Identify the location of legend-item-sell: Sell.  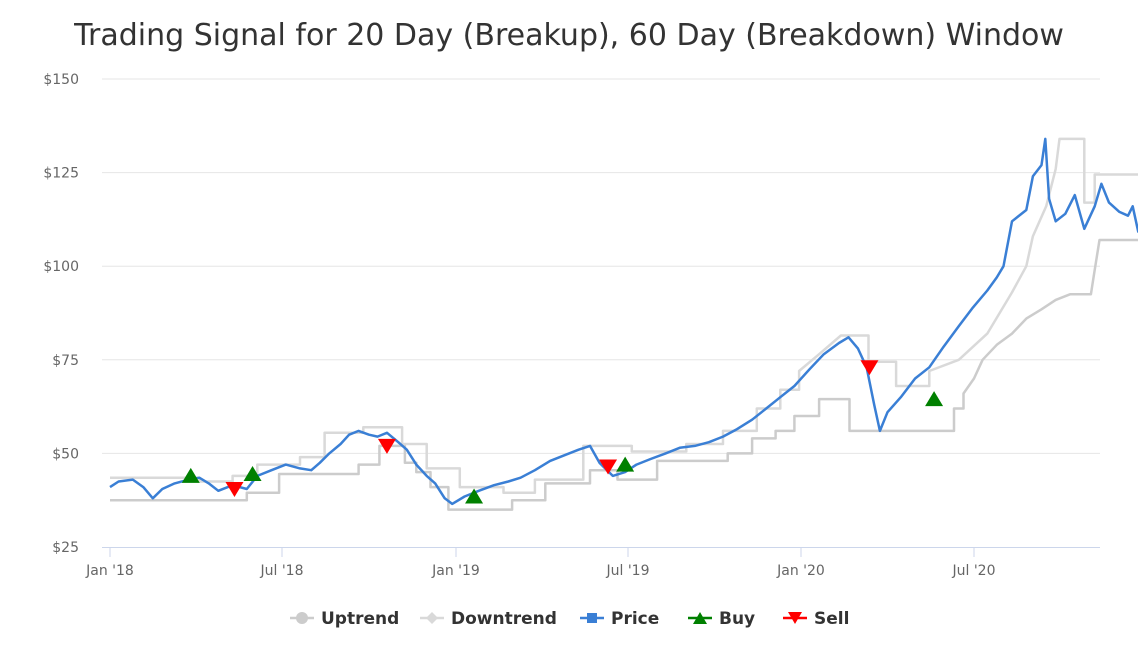
(816, 619).